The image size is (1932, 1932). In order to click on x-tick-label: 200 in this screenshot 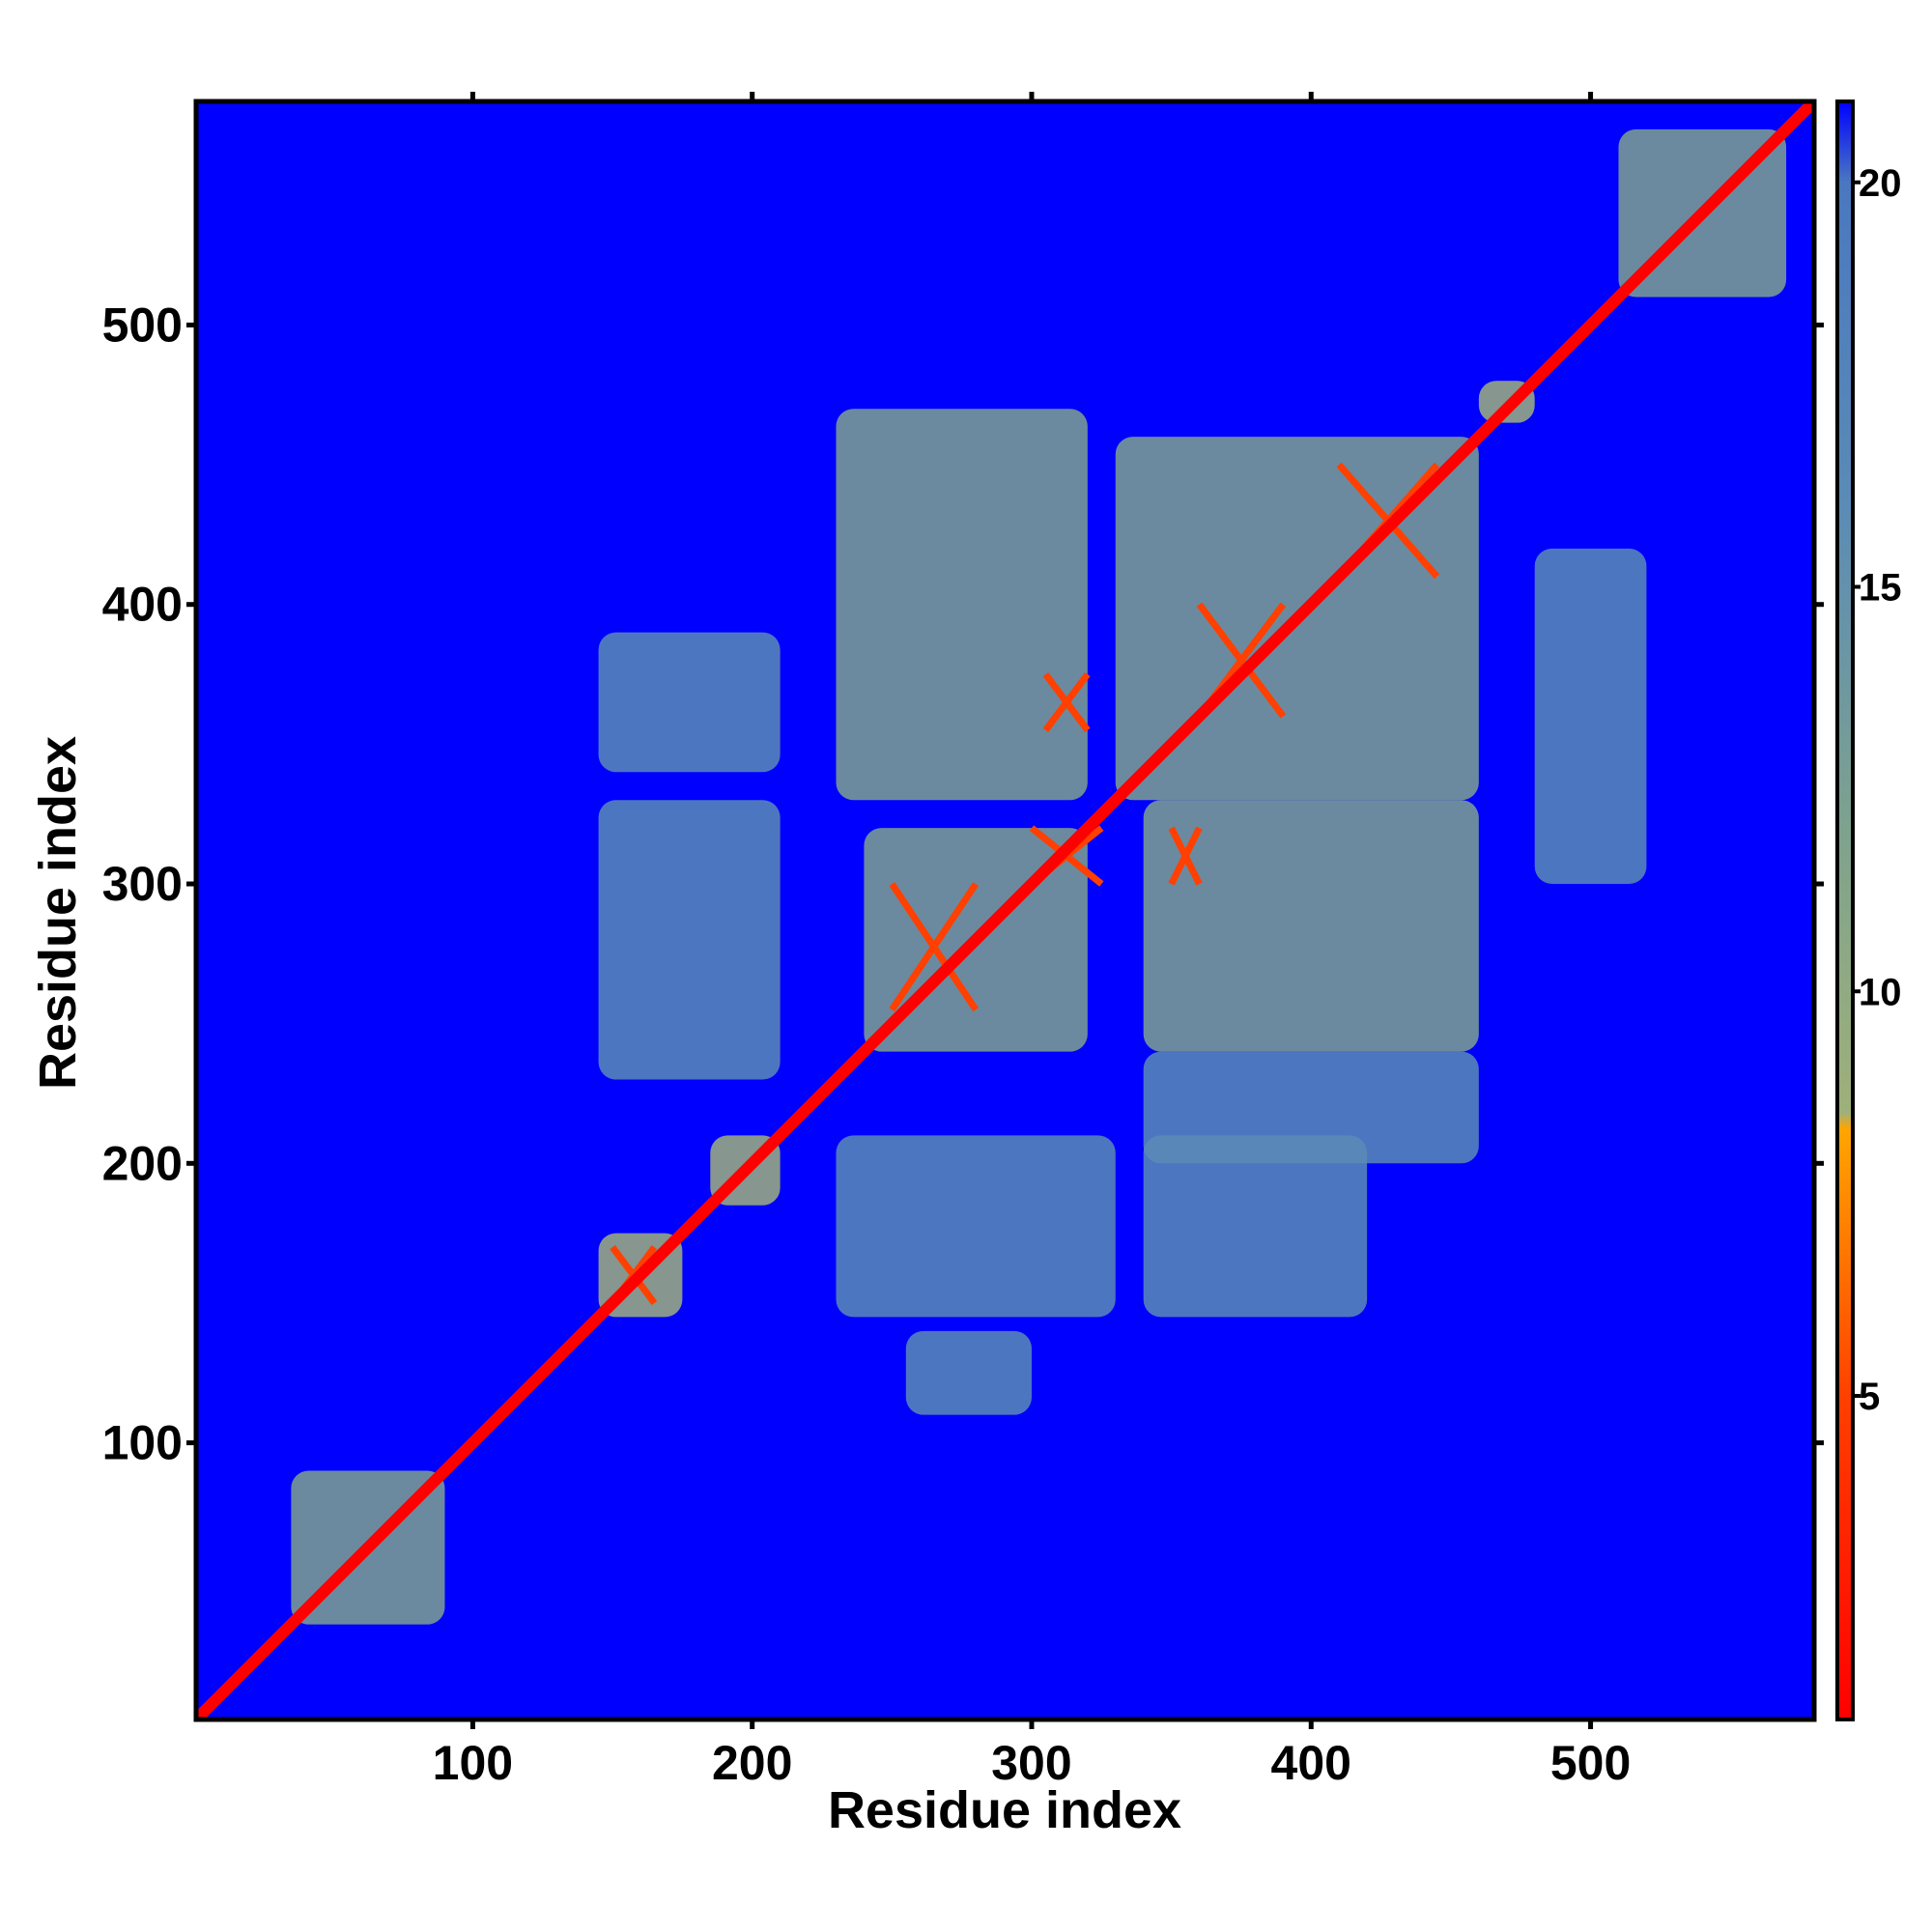, I will do `click(752, 1763)`.